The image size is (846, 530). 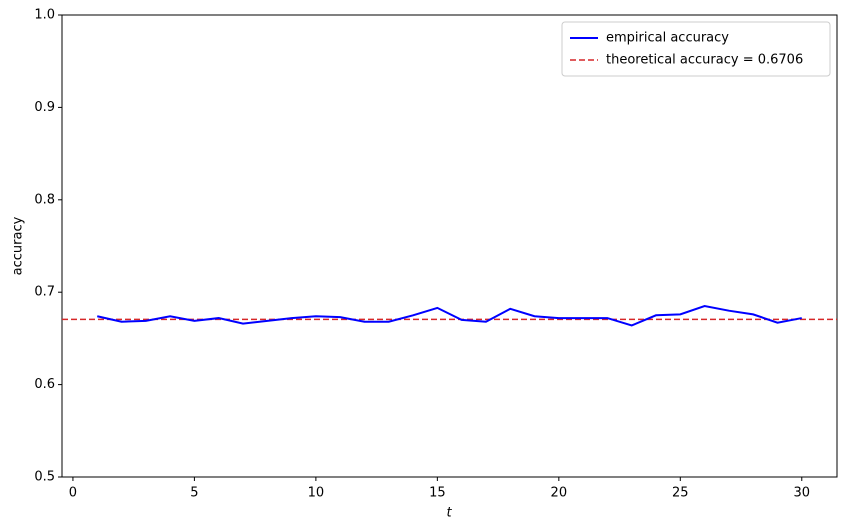 What do you see at coordinates (449, 513) in the screenshot?
I see `x-axis-label: t` at bounding box center [449, 513].